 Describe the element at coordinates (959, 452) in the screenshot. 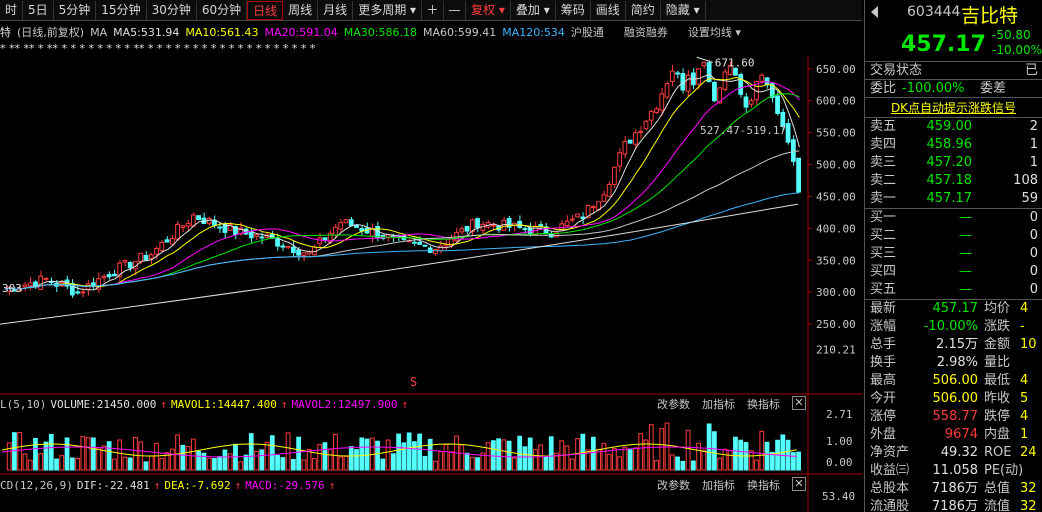

I see `stat-value: 49.32` at that location.